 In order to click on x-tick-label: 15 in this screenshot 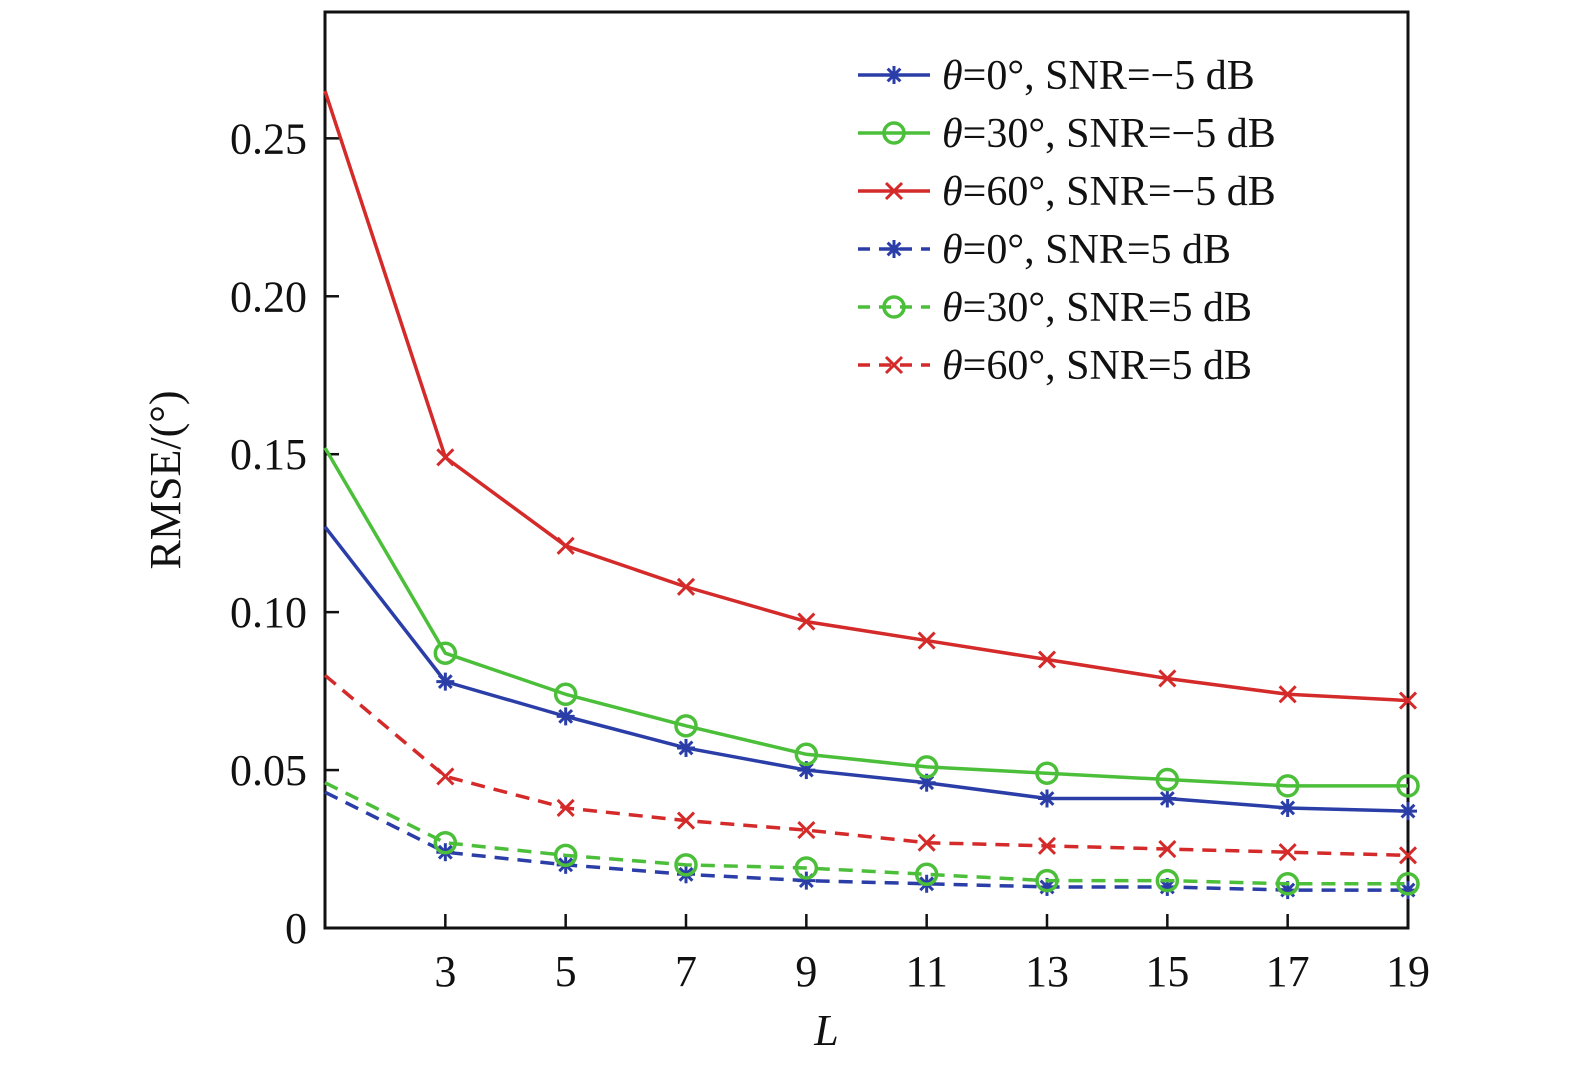, I will do `click(1167, 971)`.